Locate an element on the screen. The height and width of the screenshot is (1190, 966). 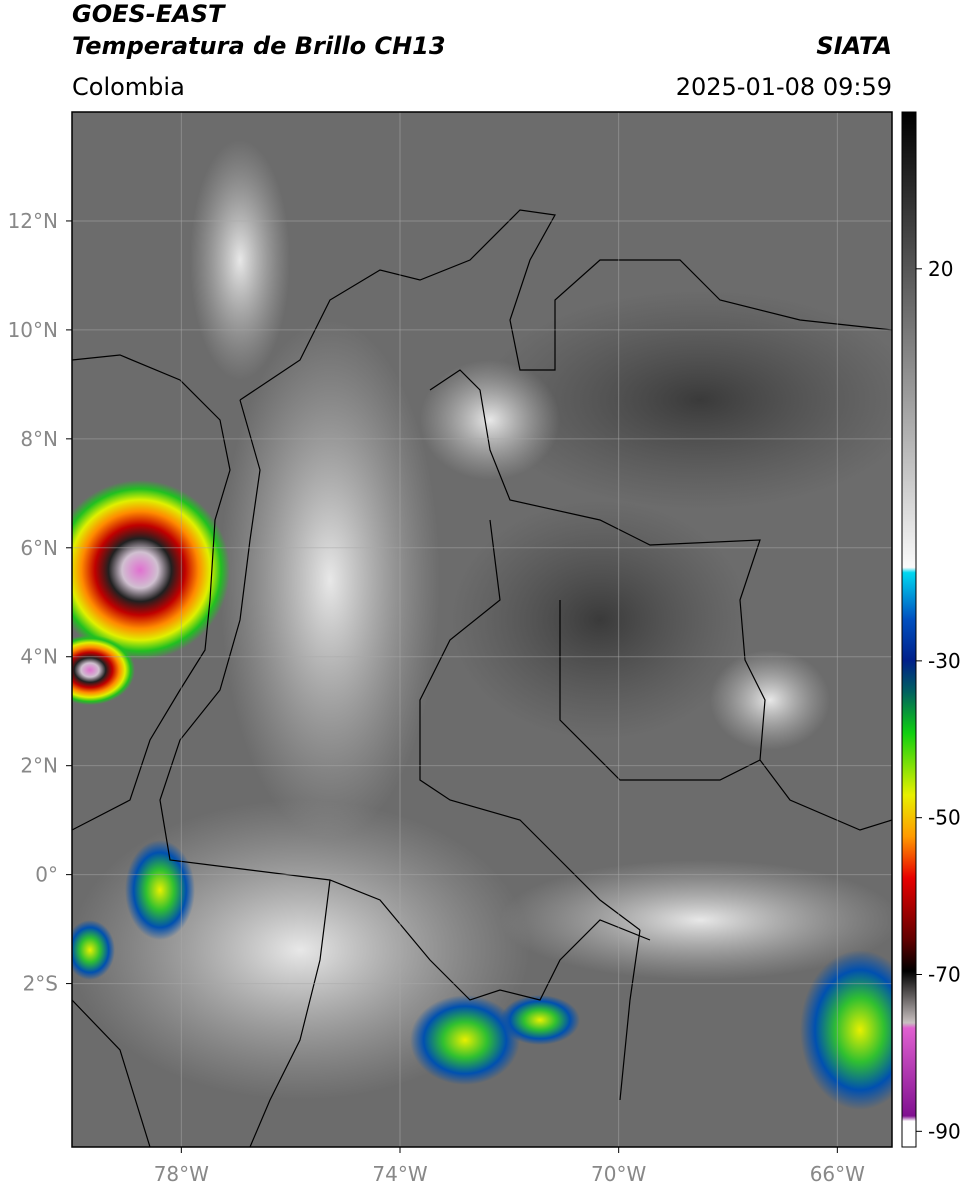
colorbar-tick-label: 20 is located at coordinates (940, 269).